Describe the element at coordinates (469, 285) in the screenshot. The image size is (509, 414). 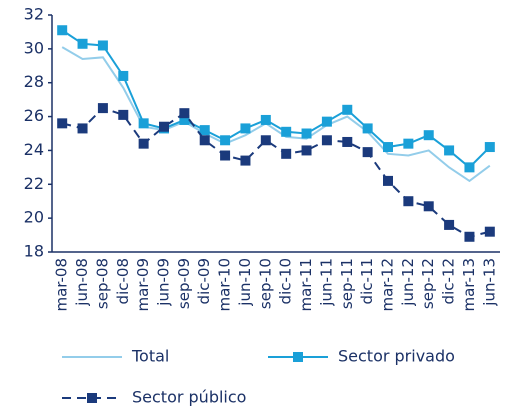
I see `x-tick-label: mar-13` at that location.